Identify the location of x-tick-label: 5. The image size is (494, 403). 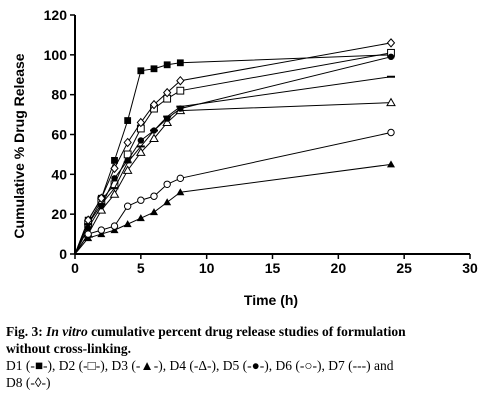
(141, 268).